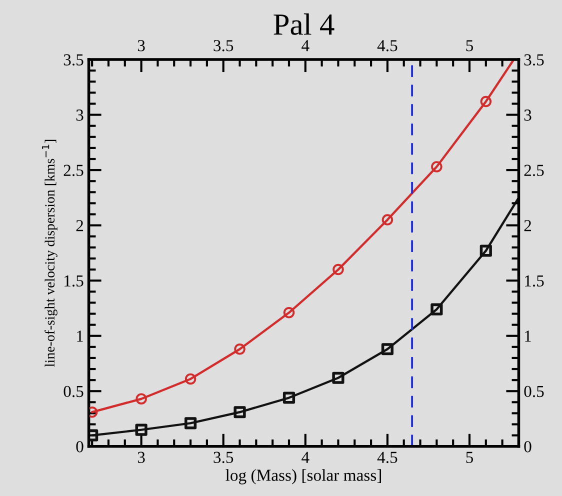 This screenshot has width=562, height=496. I want to click on x2-tick-label: 3.5, so click(224, 46).